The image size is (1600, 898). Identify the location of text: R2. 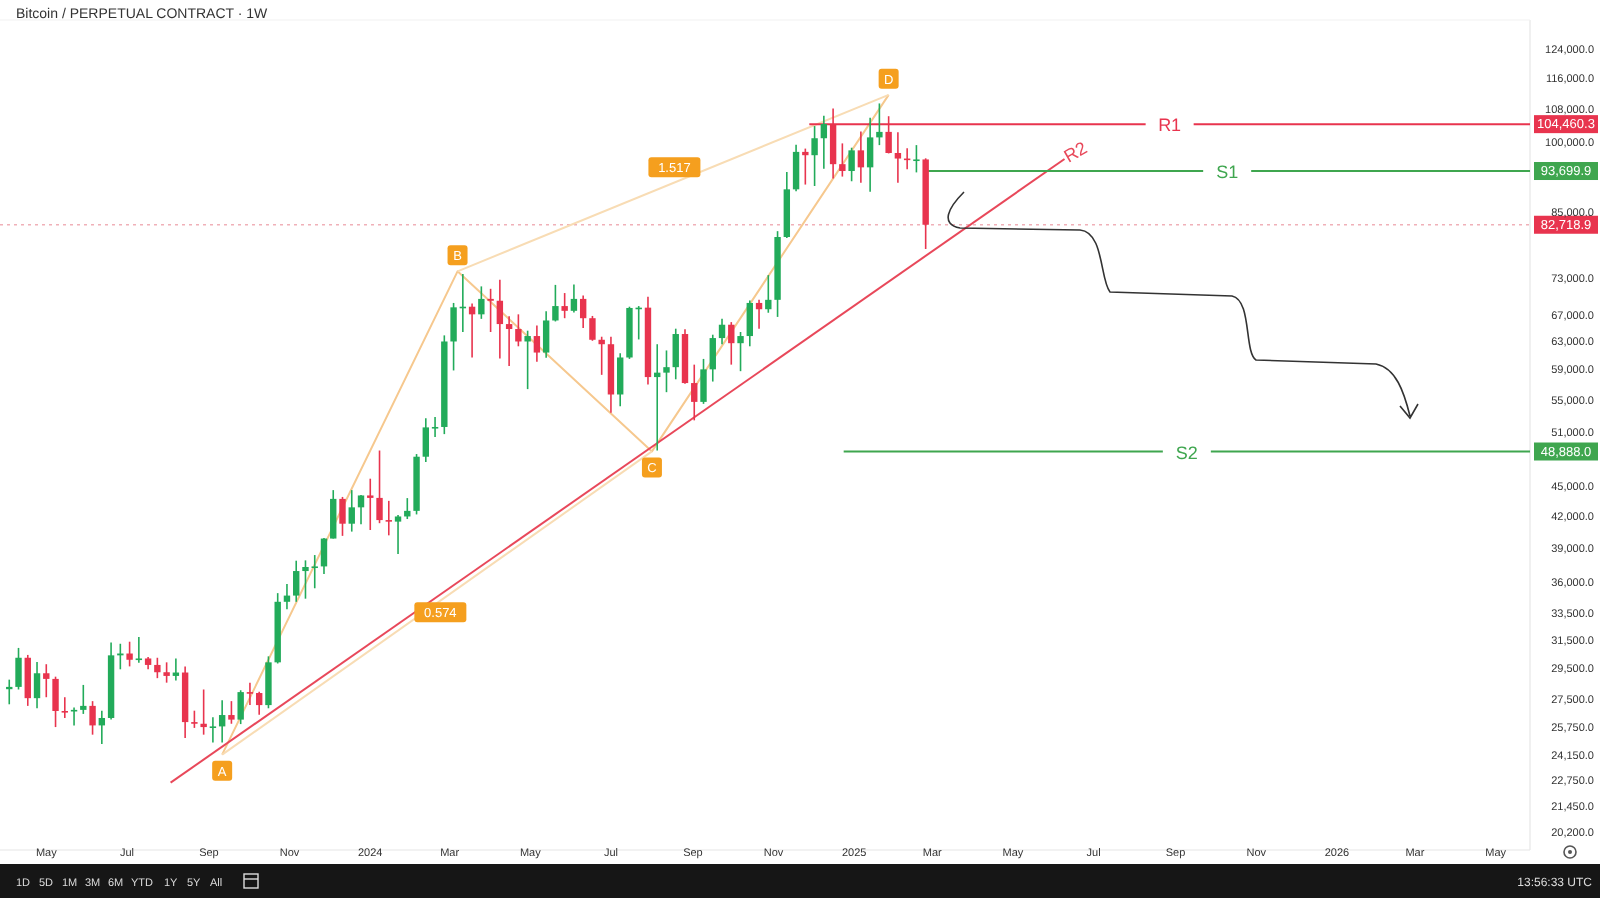
(1075, 152).